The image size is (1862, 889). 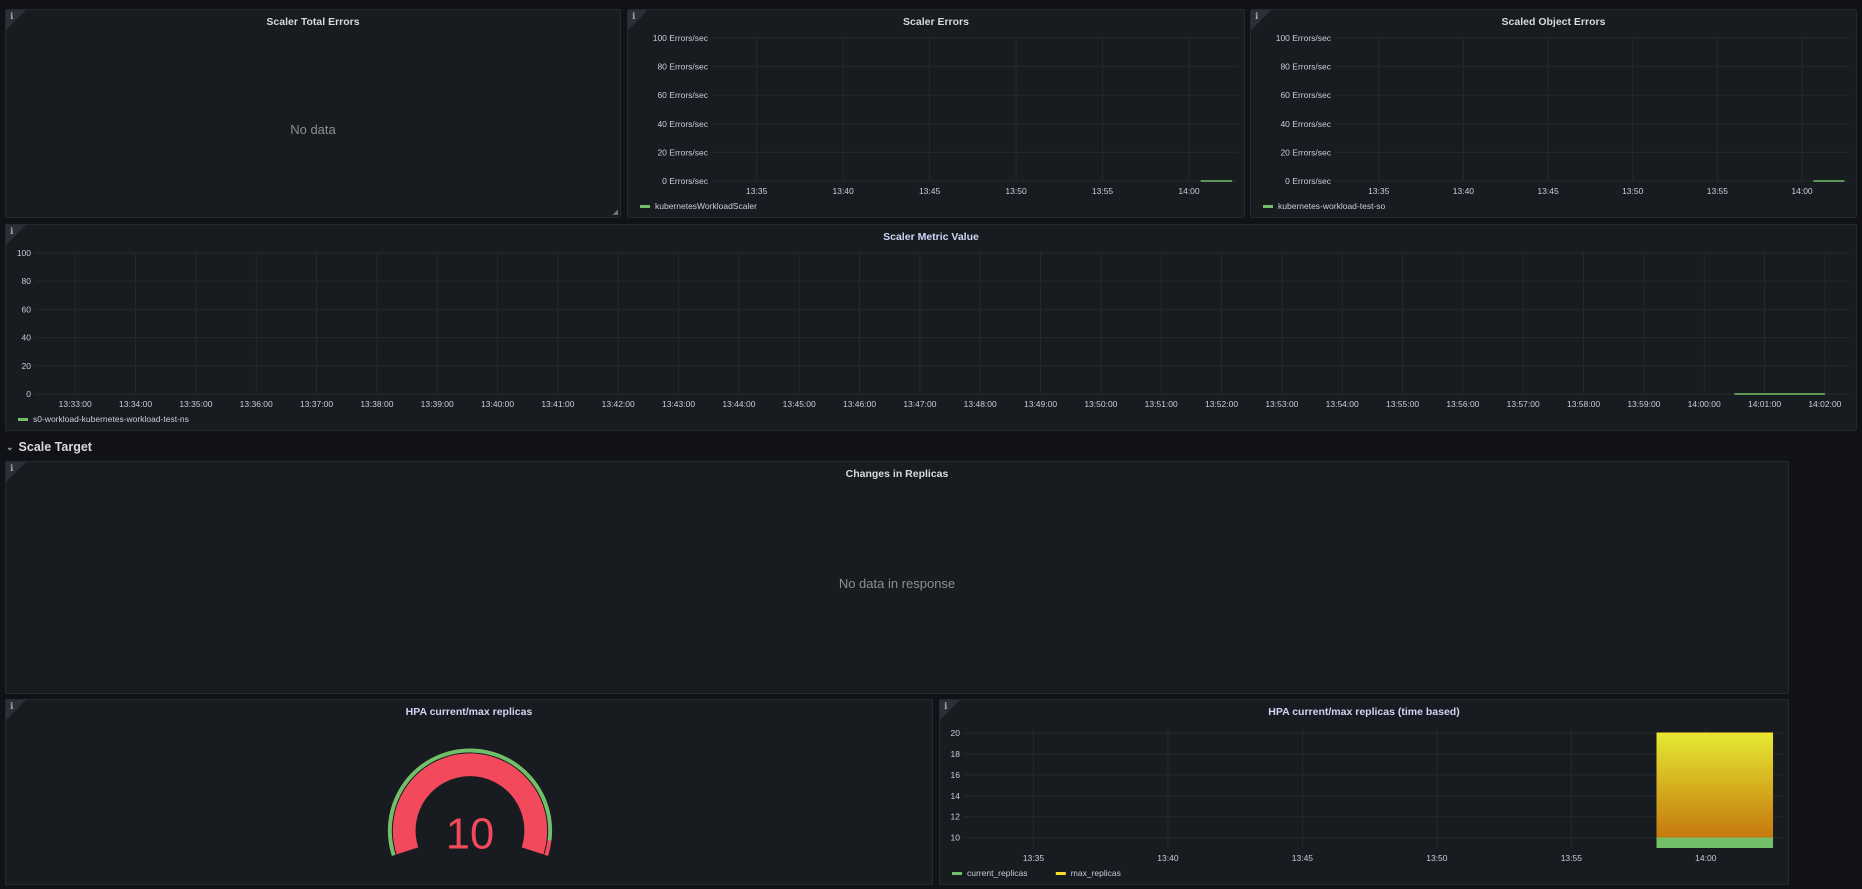 I want to click on gauge-threshold-arc-red, so click(x=548, y=848).